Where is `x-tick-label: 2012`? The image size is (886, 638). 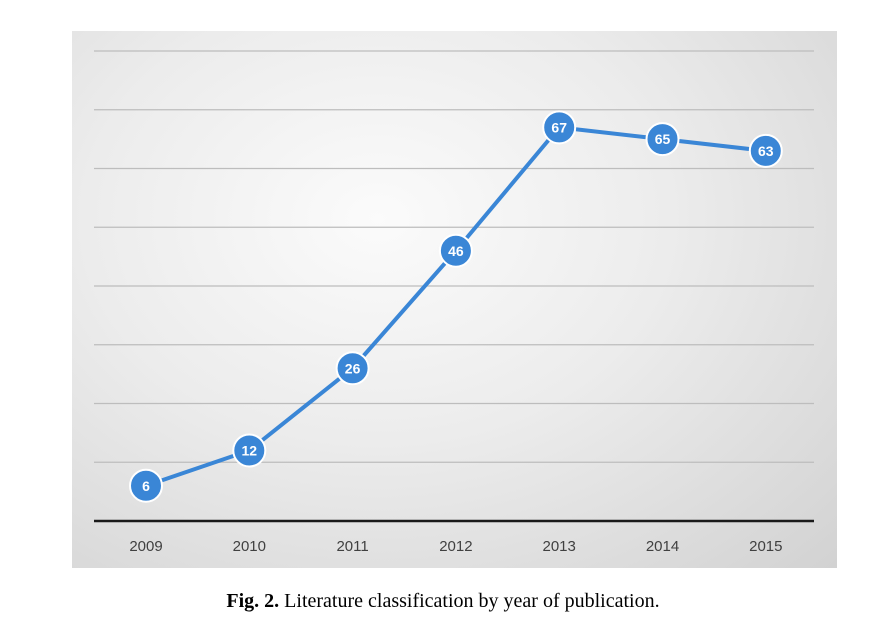 x-tick-label: 2012 is located at coordinates (455, 546).